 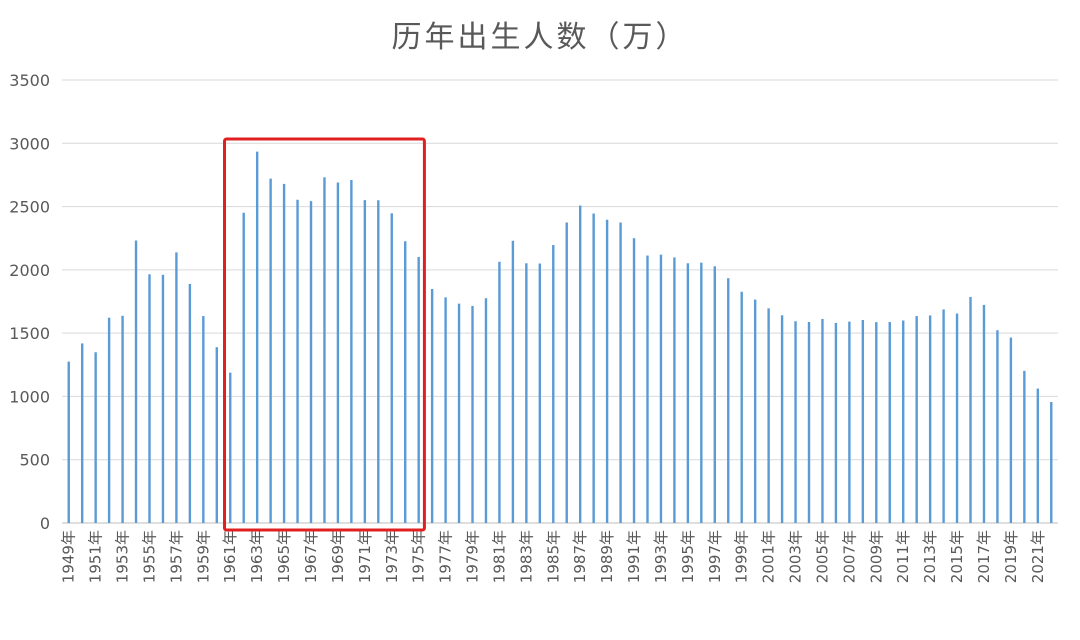 What do you see at coordinates (742, 556) in the screenshot?
I see `x-tick-label: 1999年` at bounding box center [742, 556].